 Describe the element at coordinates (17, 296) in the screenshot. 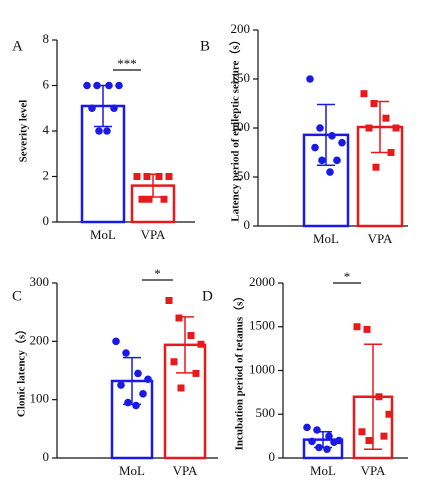

I see `panel-label: C` at that location.